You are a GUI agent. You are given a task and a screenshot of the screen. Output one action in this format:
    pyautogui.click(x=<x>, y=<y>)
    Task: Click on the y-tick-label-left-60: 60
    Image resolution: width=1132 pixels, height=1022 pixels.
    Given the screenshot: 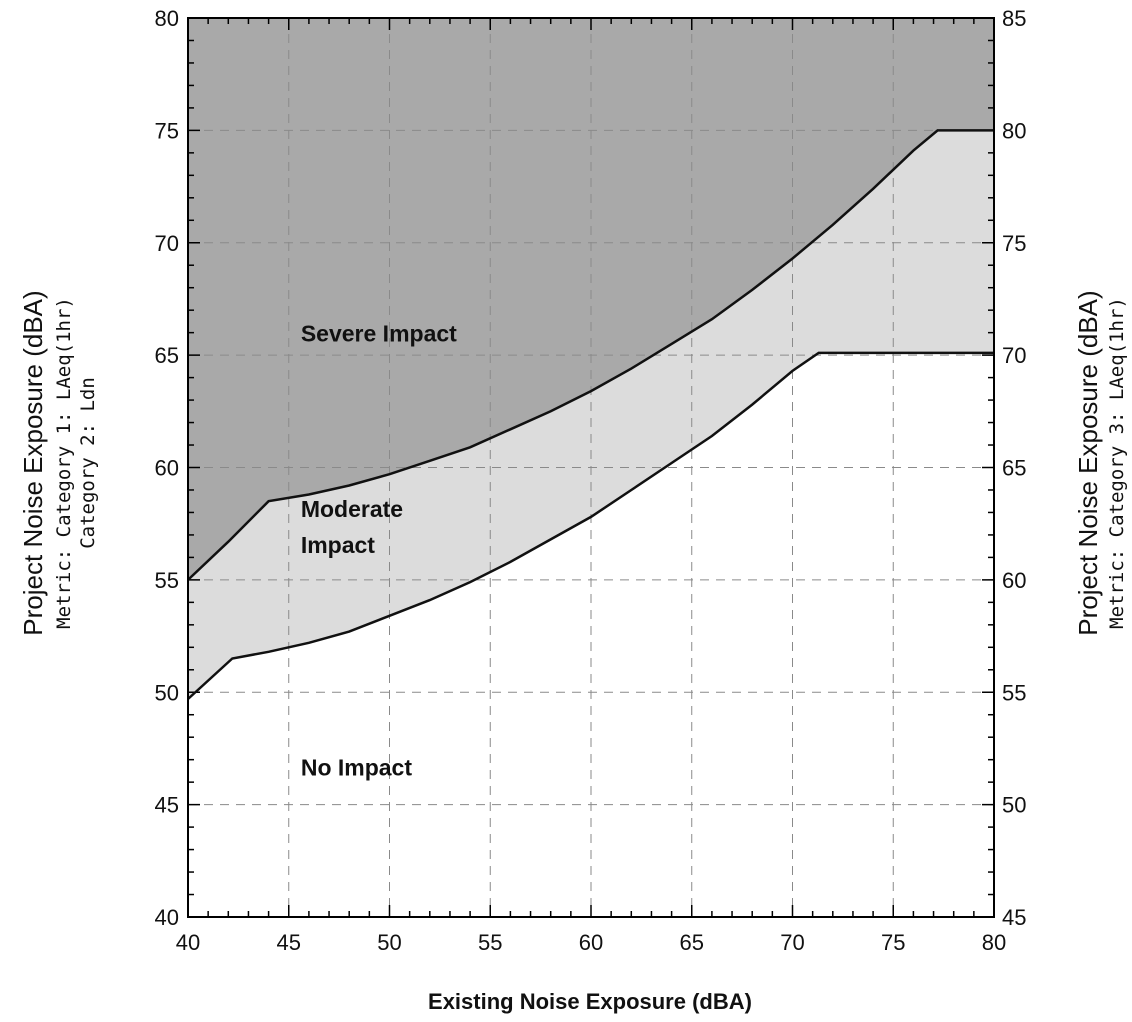 What is the action you would take?
    pyautogui.click(x=167, y=468)
    